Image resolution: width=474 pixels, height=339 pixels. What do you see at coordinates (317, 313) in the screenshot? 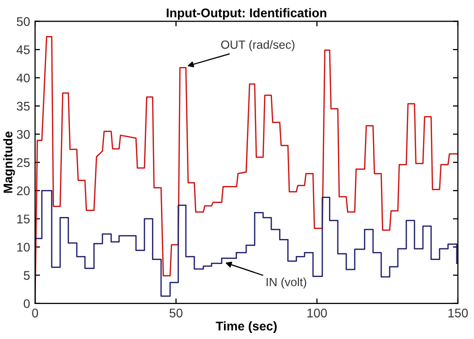
I see `x-tick-label: 100` at bounding box center [317, 313].